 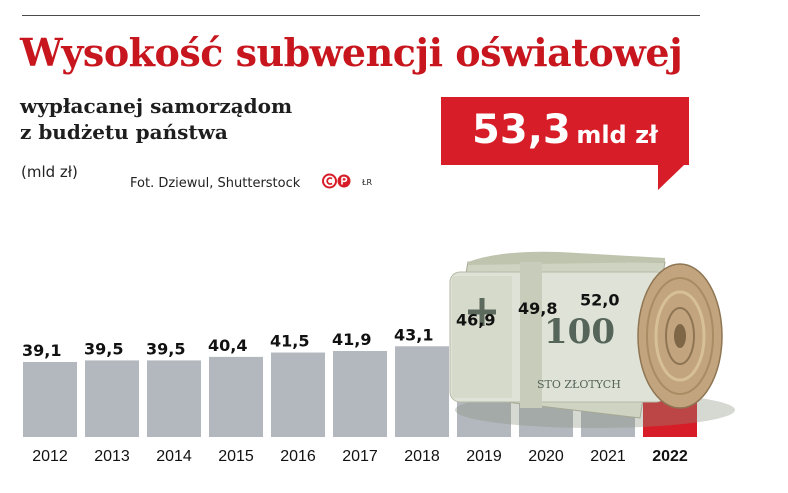 What do you see at coordinates (289, 341) in the screenshot?
I see `bar-value-label-2016: 41,5` at bounding box center [289, 341].